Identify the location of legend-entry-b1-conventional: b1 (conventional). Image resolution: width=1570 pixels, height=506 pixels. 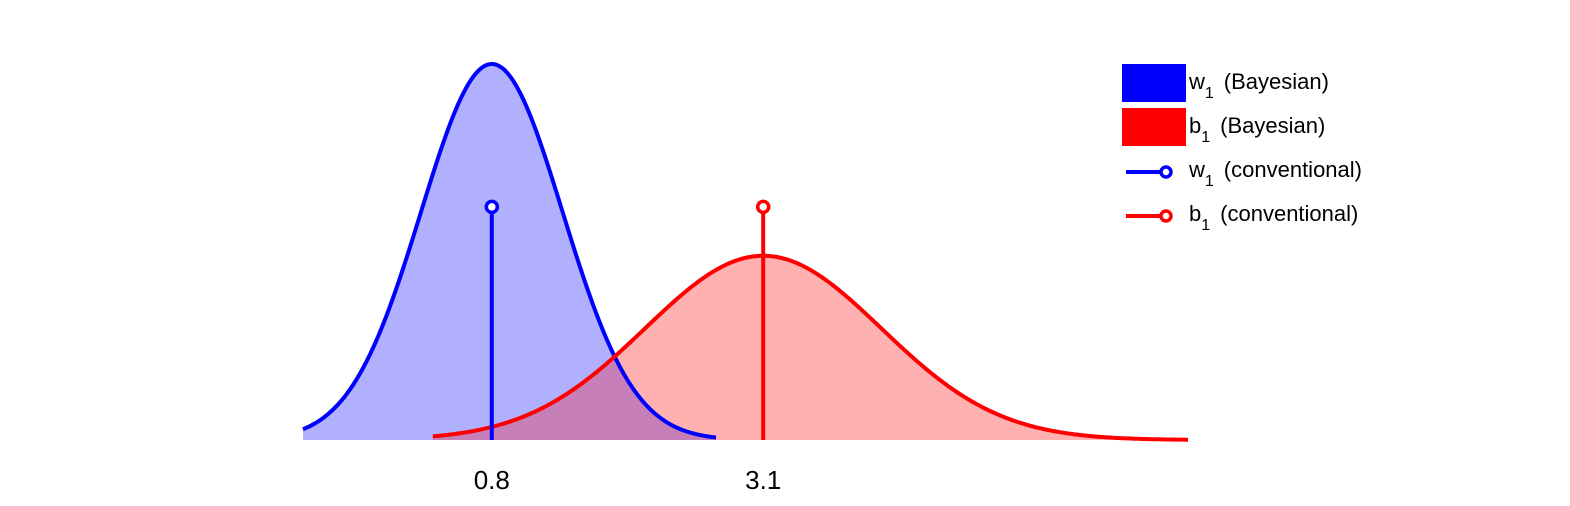
(1242, 217).